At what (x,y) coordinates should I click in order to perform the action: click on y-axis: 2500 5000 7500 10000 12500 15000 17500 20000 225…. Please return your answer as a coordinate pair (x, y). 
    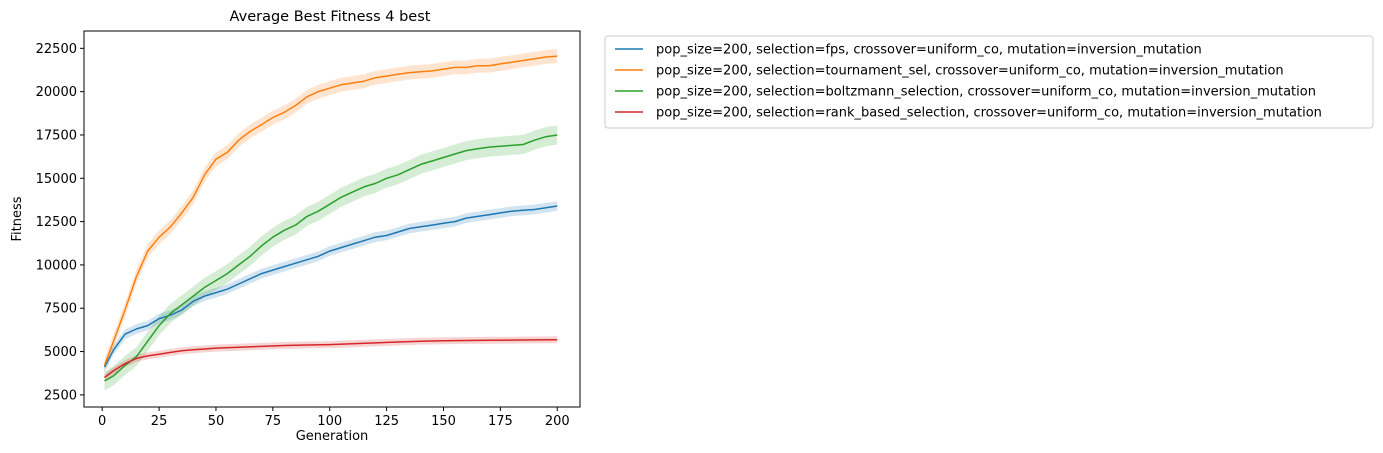
    Looking at the image, I should click on (60, 222).